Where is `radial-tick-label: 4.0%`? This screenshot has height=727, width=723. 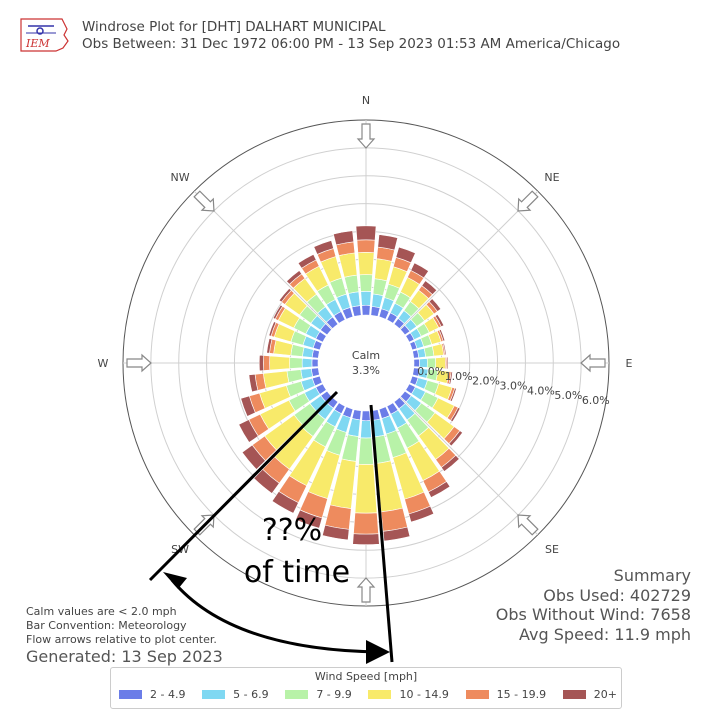 radial-tick-label: 4.0% is located at coordinates (541, 390).